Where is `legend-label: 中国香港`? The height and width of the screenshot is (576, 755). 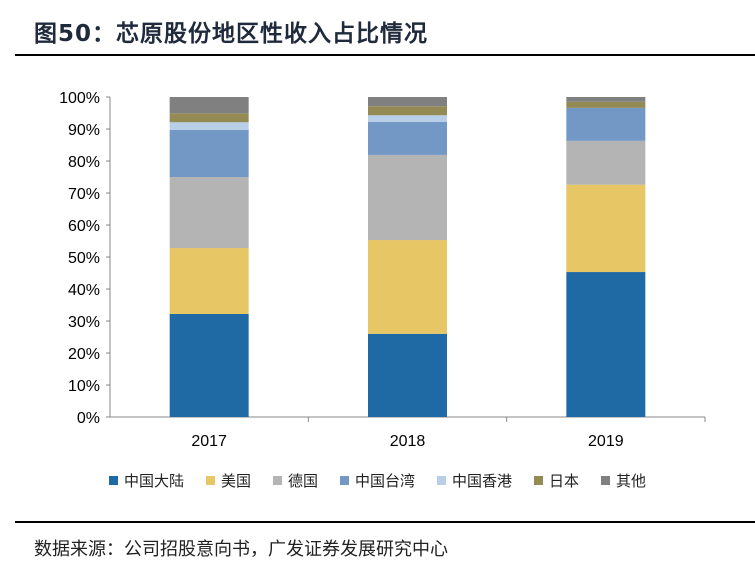 legend-label: 中国香港 is located at coordinates (482, 481).